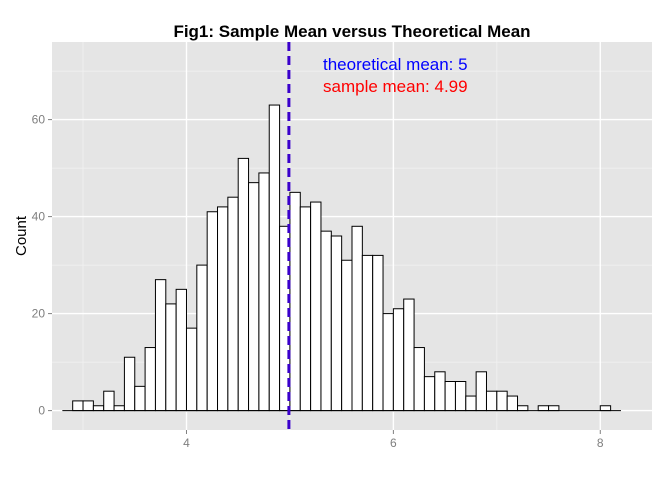  What do you see at coordinates (39, 120) in the screenshot?
I see `y-tick-label: 60` at bounding box center [39, 120].